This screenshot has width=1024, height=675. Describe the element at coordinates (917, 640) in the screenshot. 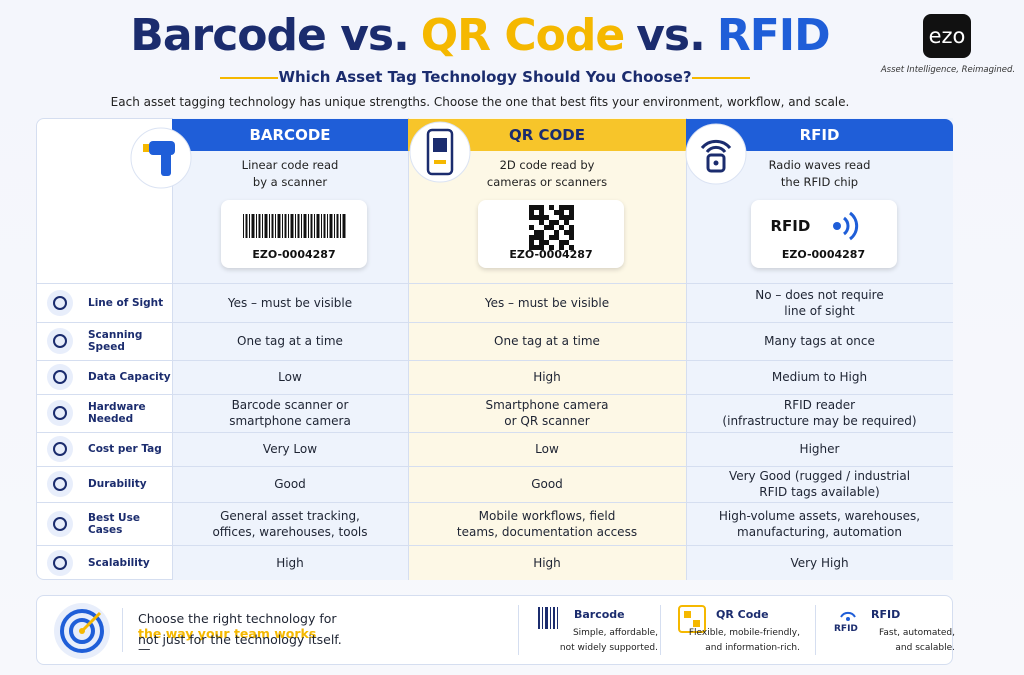

I see `summary-text: Fast, automated, and scalable.` at that location.